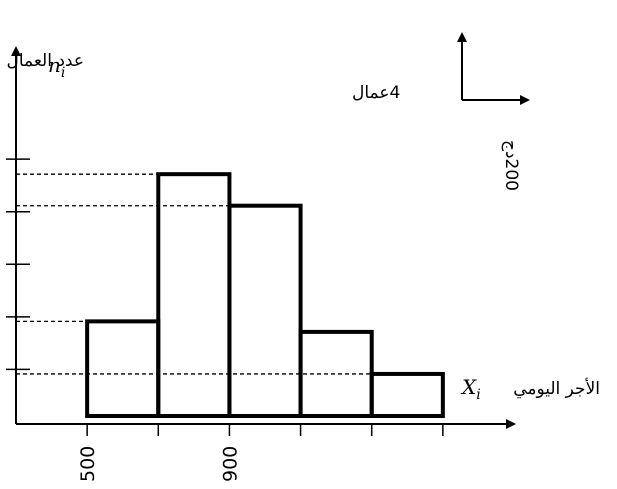  What do you see at coordinates (556, 388) in the screenshot?
I see `x-axis-label: الأجر اليومي` at bounding box center [556, 388].